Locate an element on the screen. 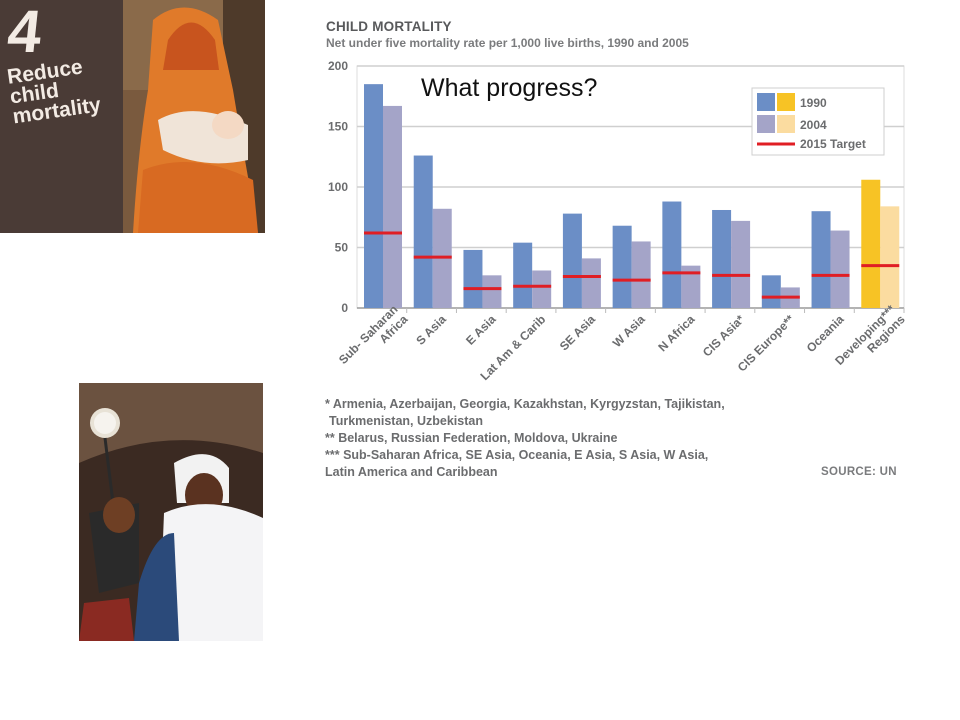 The image size is (960, 720). y-tick-label: 100 is located at coordinates (338, 187).